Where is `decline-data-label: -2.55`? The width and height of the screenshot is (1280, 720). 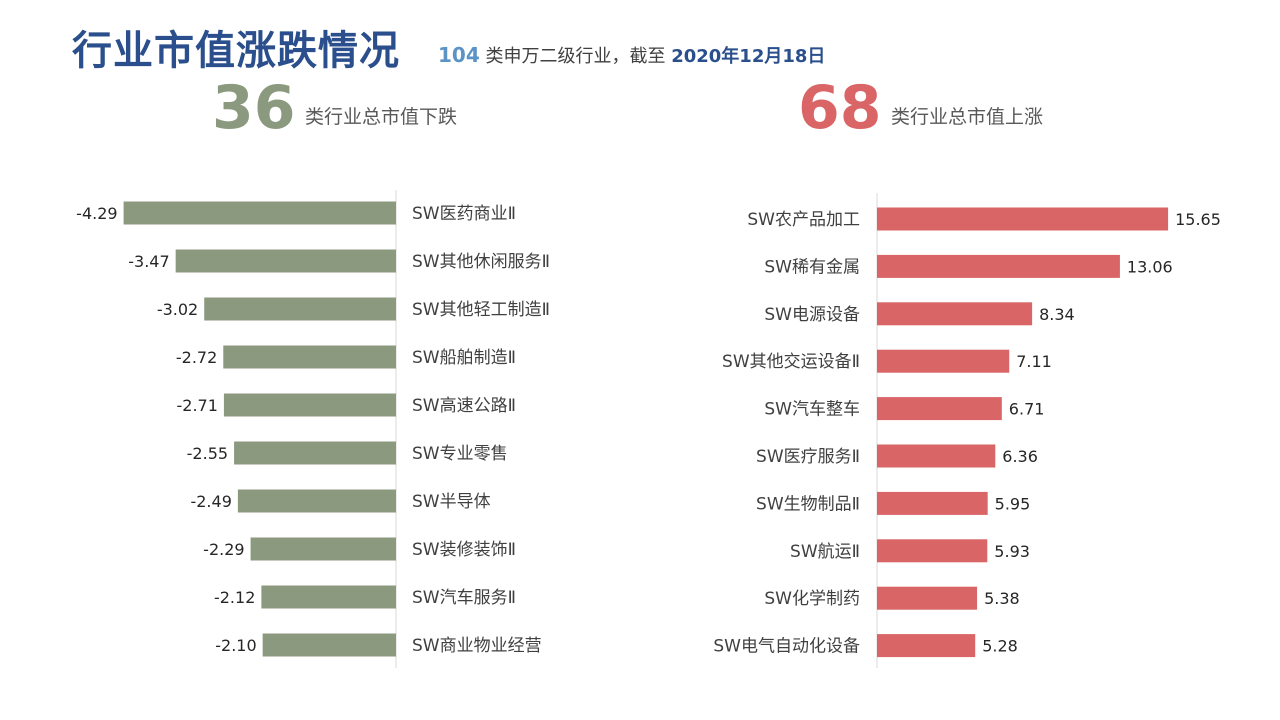 decline-data-label: -2.55 is located at coordinates (207, 453).